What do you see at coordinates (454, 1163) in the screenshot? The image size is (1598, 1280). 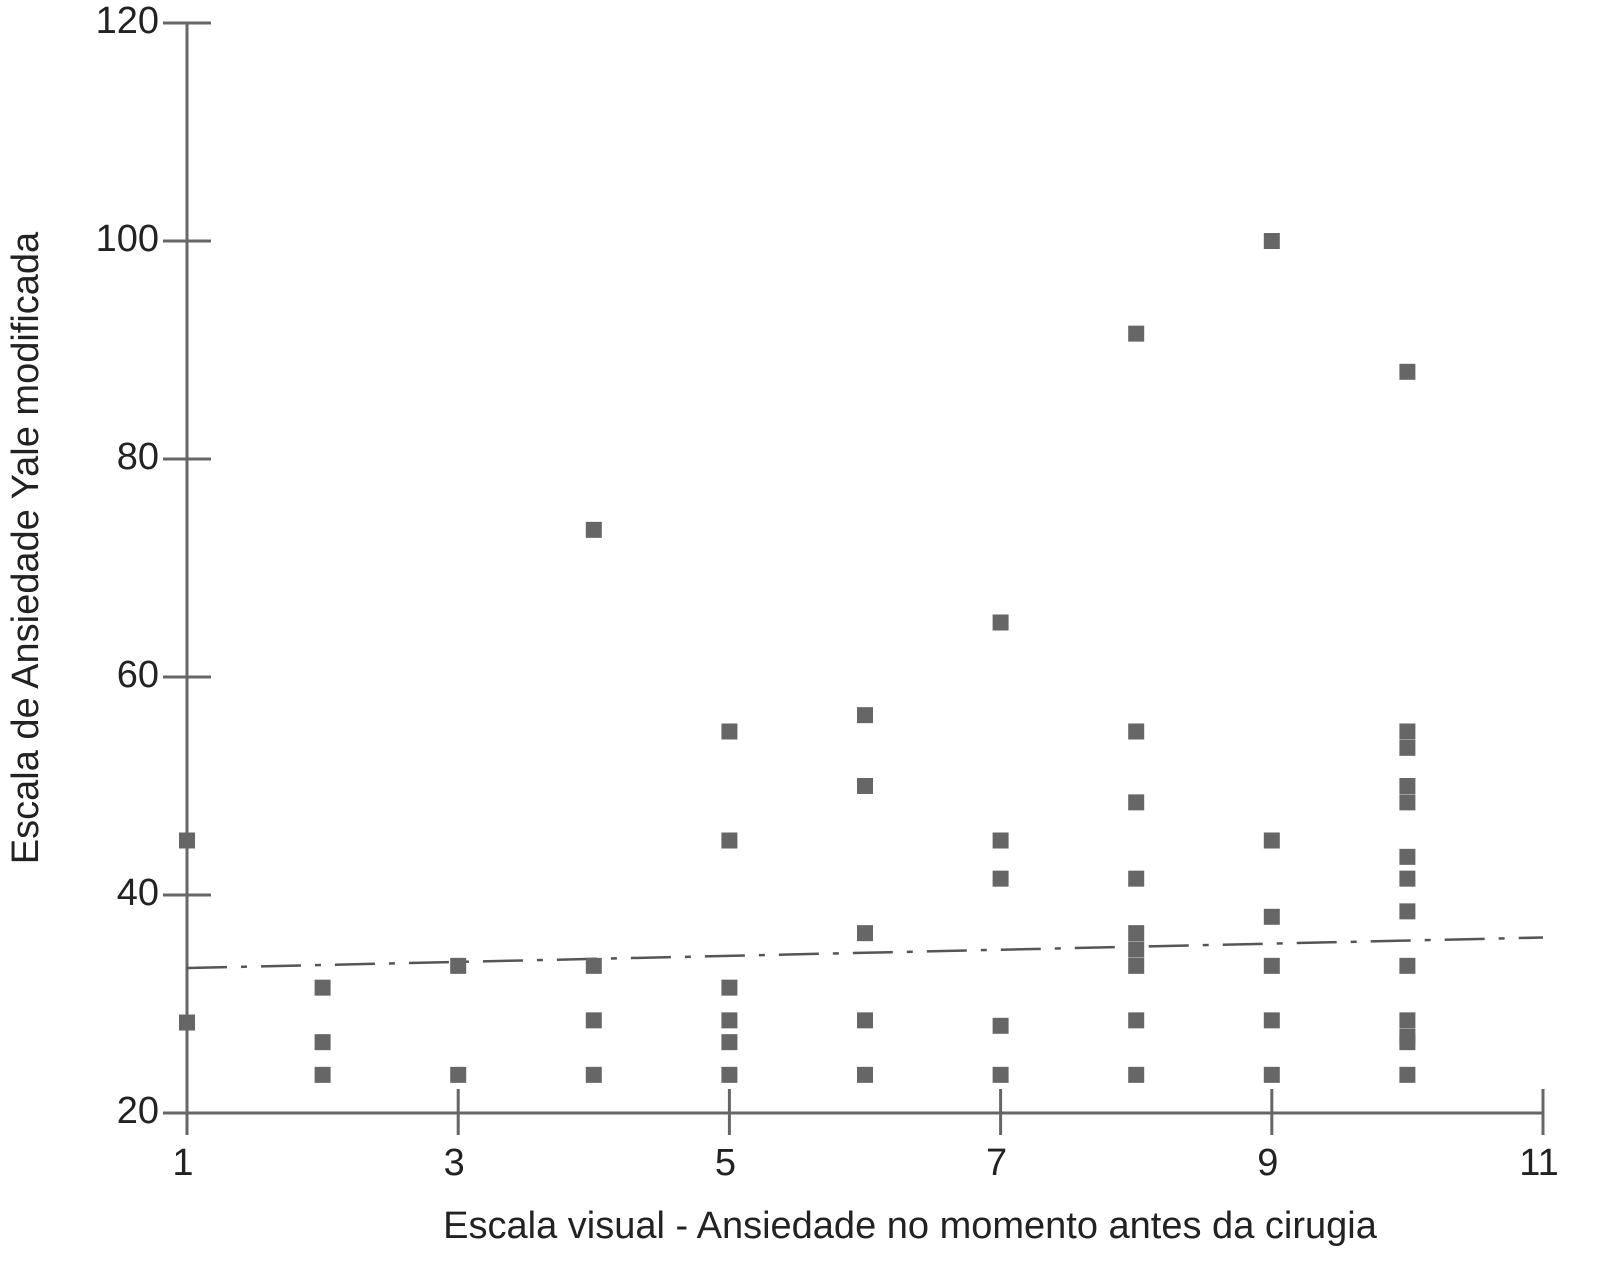 I see `x-tick-label: 3` at bounding box center [454, 1163].